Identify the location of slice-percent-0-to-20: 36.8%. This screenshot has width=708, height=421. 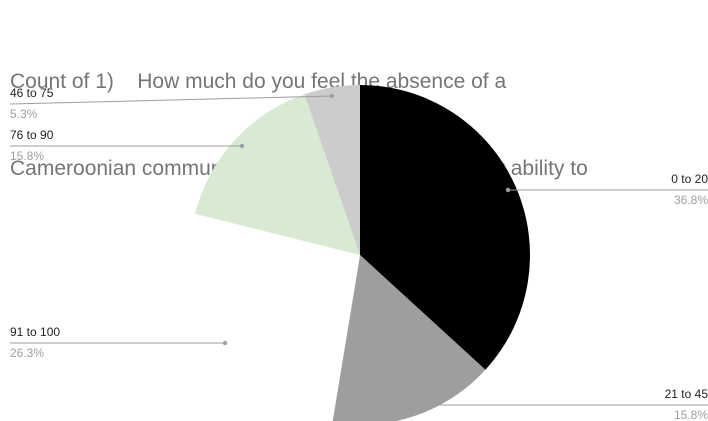
(691, 200).